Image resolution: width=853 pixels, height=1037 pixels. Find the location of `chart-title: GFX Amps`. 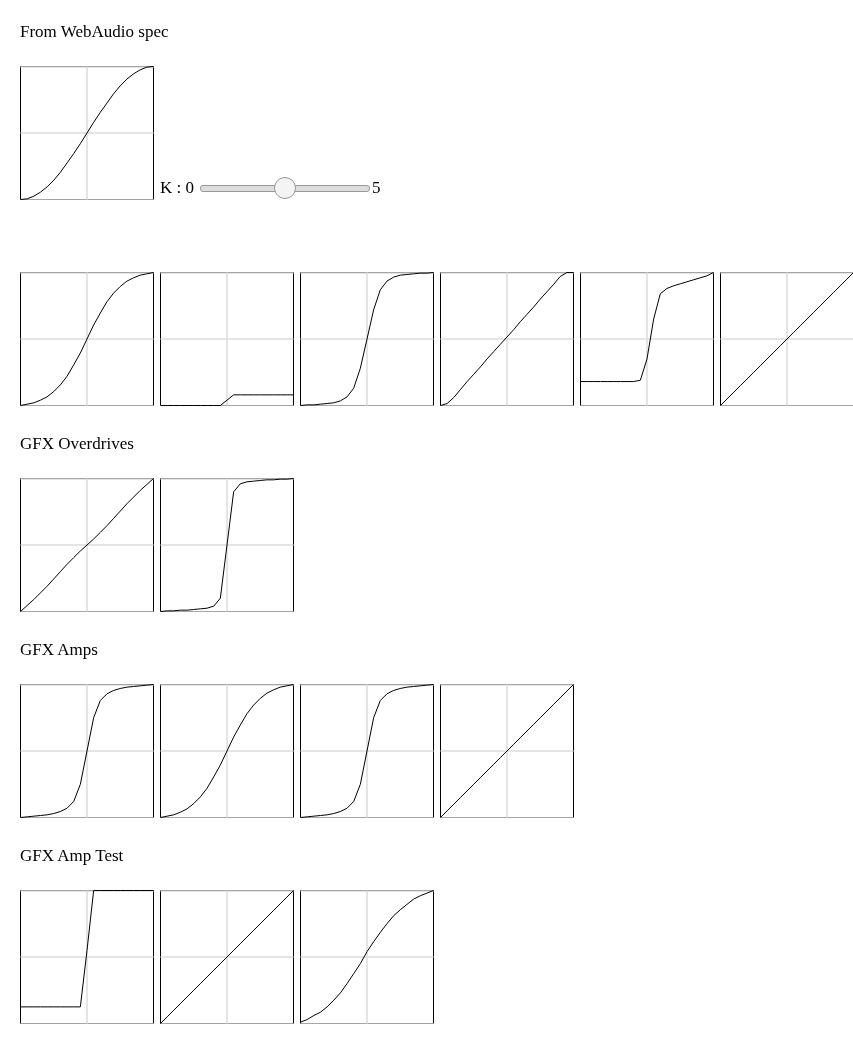

chart-title: GFX Amps is located at coordinates (59, 650).